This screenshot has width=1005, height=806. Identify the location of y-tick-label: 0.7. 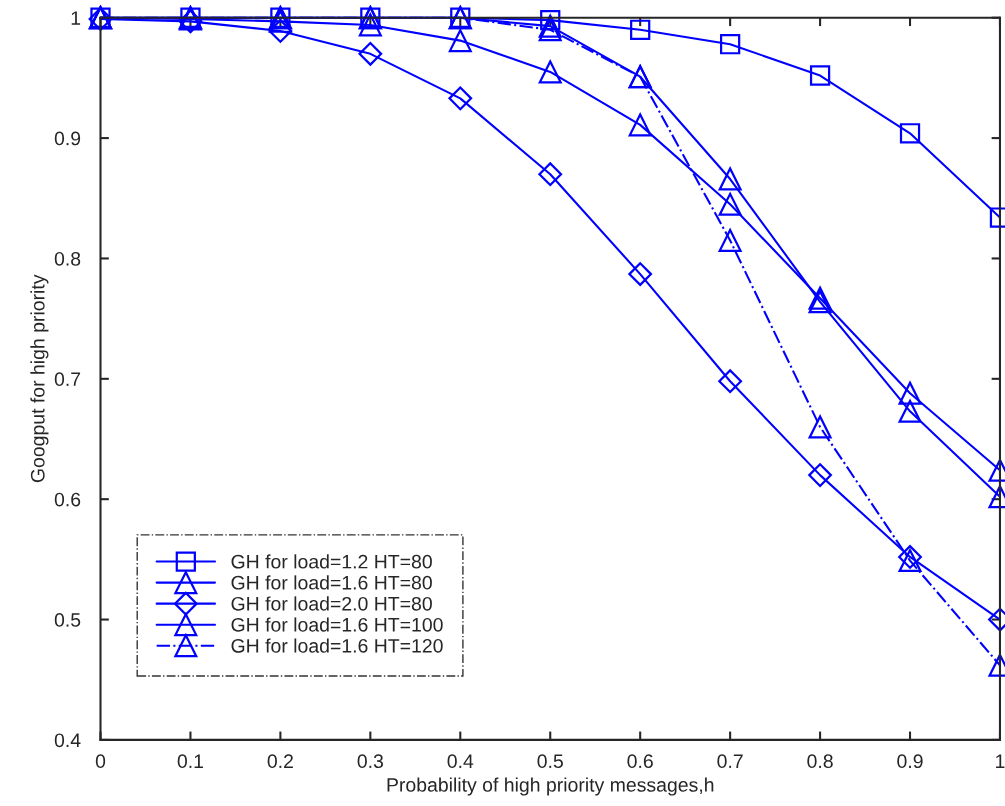
(67, 379).